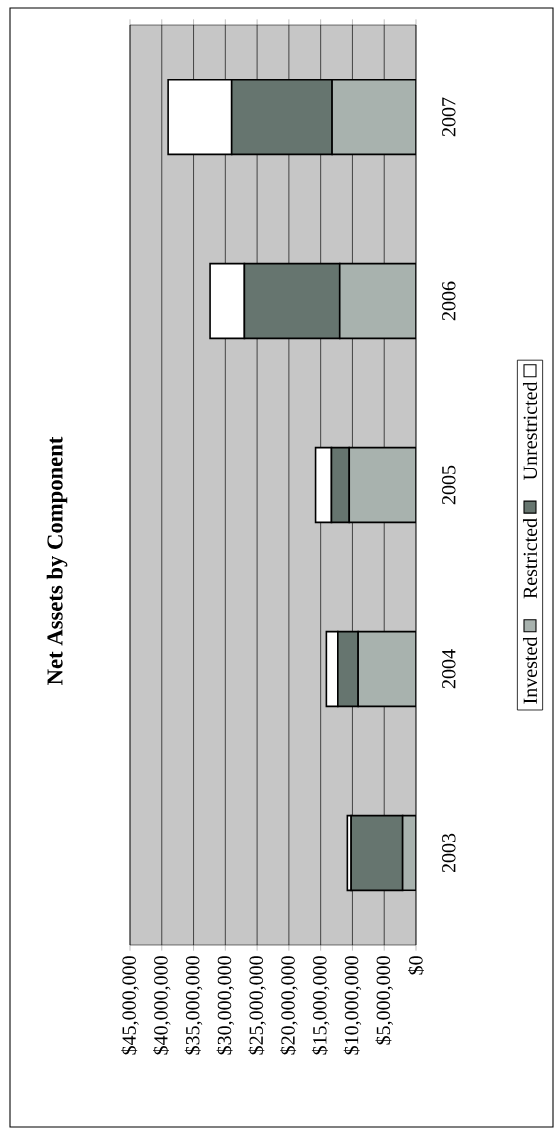  What do you see at coordinates (289, 1005) in the screenshot?
I see `x-tick-label: $20,000,000` at bounding box center [289, 1005].